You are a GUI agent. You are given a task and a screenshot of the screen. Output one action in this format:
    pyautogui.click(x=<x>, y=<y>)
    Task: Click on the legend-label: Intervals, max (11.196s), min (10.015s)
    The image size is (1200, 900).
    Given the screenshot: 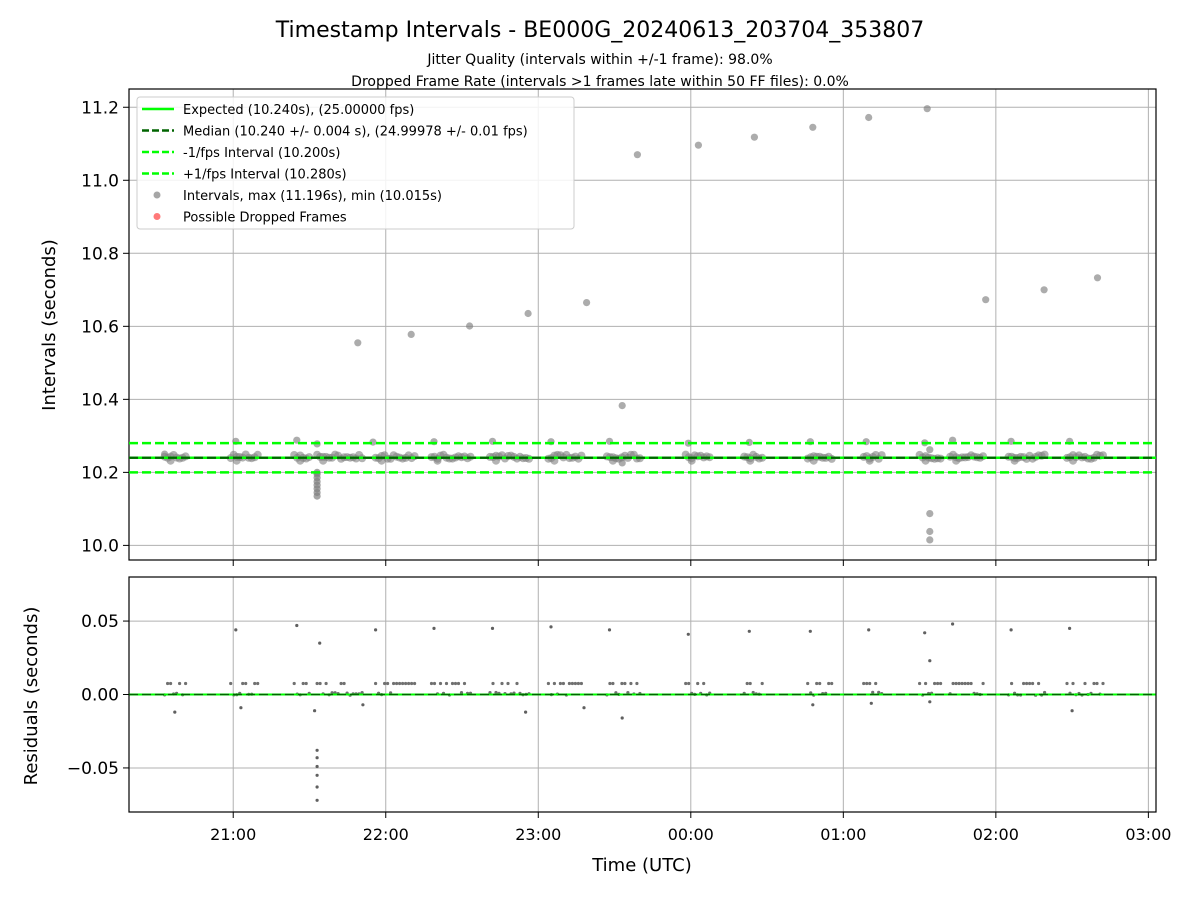 What is the action you would take?
    pyautogui.click(x=312, y=196)
    